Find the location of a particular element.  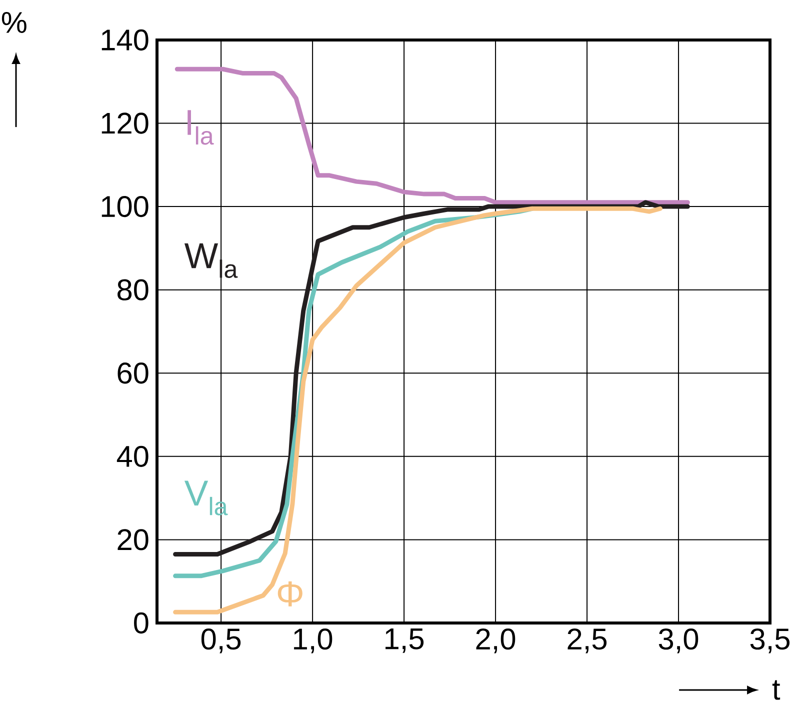

y-tick-label: 60 is located at coordinates (133, 373).